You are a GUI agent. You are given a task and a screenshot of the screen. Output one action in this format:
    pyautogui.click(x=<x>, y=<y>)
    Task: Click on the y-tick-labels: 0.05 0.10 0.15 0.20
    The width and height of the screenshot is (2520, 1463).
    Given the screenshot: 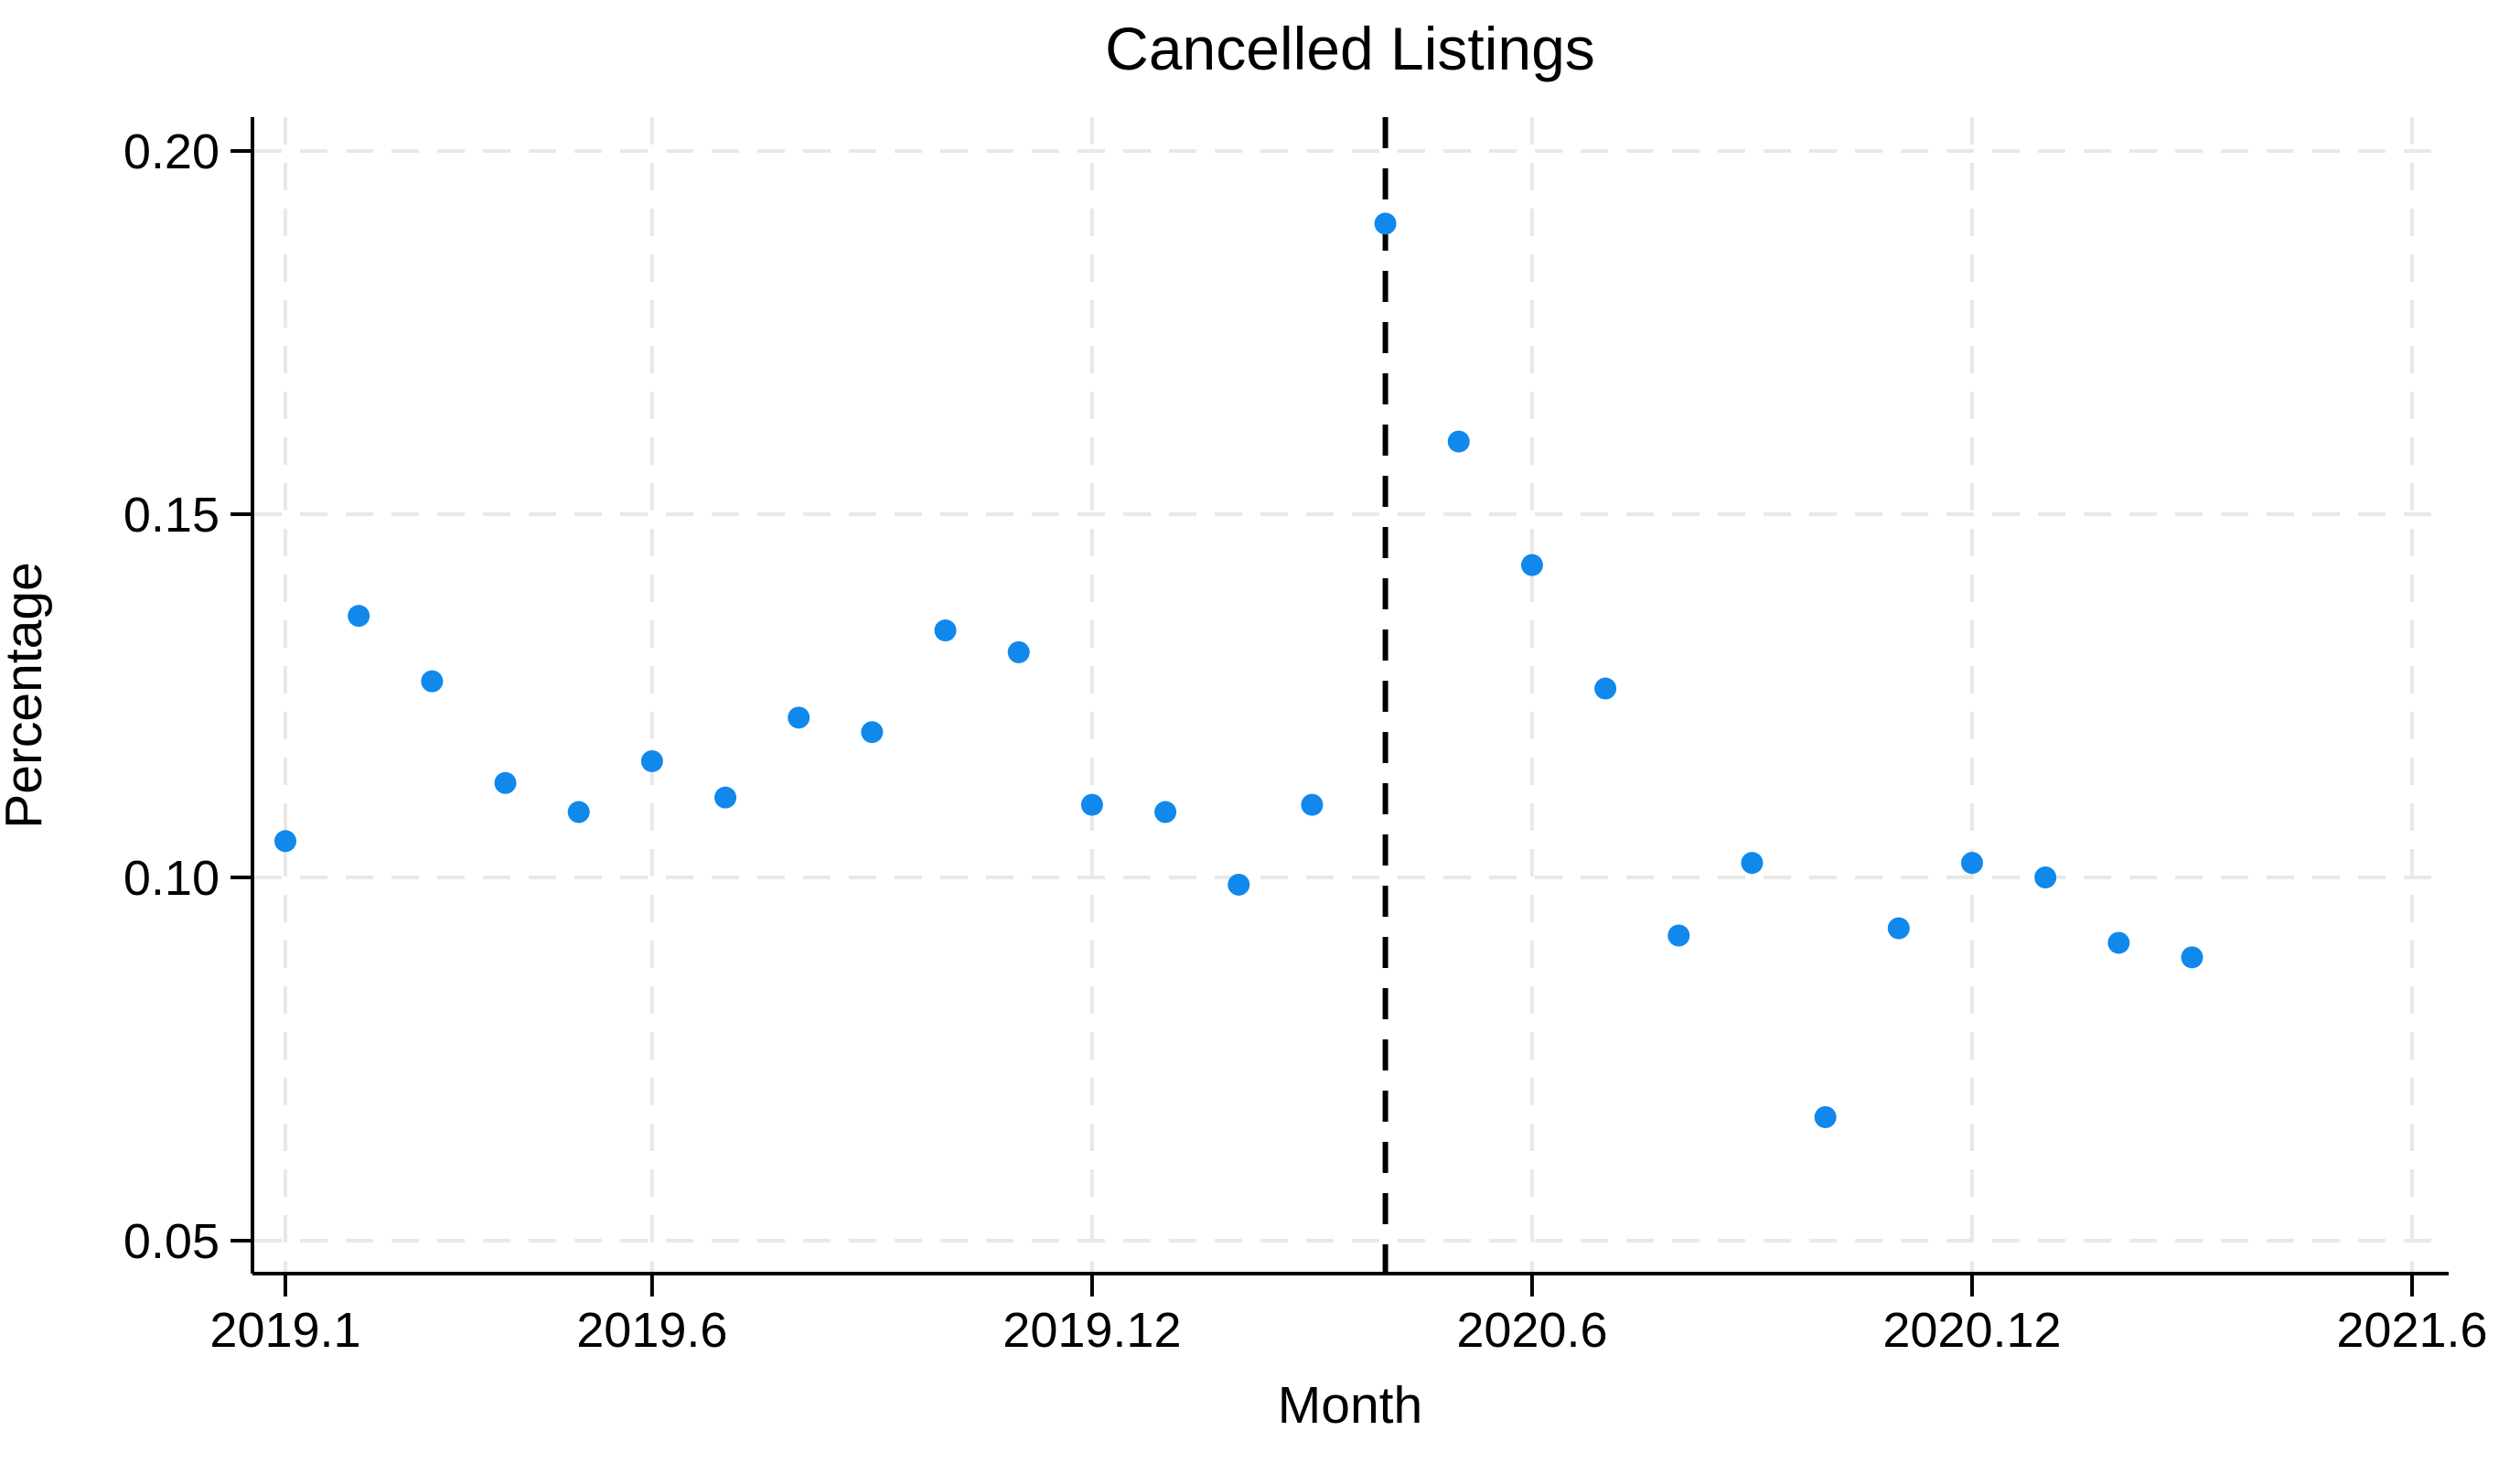 What is the action you would take?
    pyautogui.click(x=171, y=696)
    